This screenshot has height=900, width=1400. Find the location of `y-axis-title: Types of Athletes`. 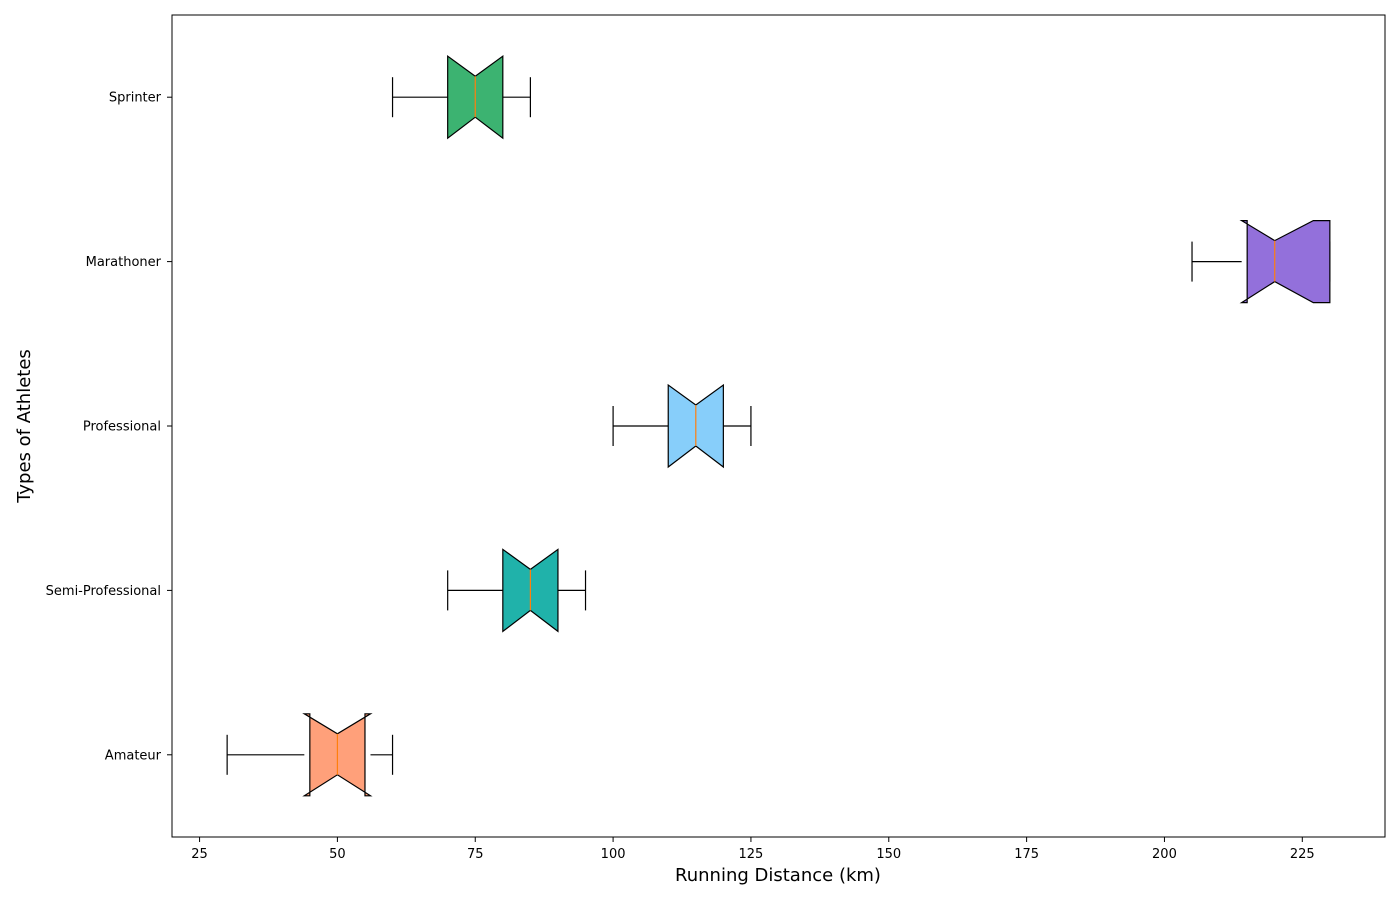

y-axis-title: Types of Athletes is located at coordinates (24, 426).